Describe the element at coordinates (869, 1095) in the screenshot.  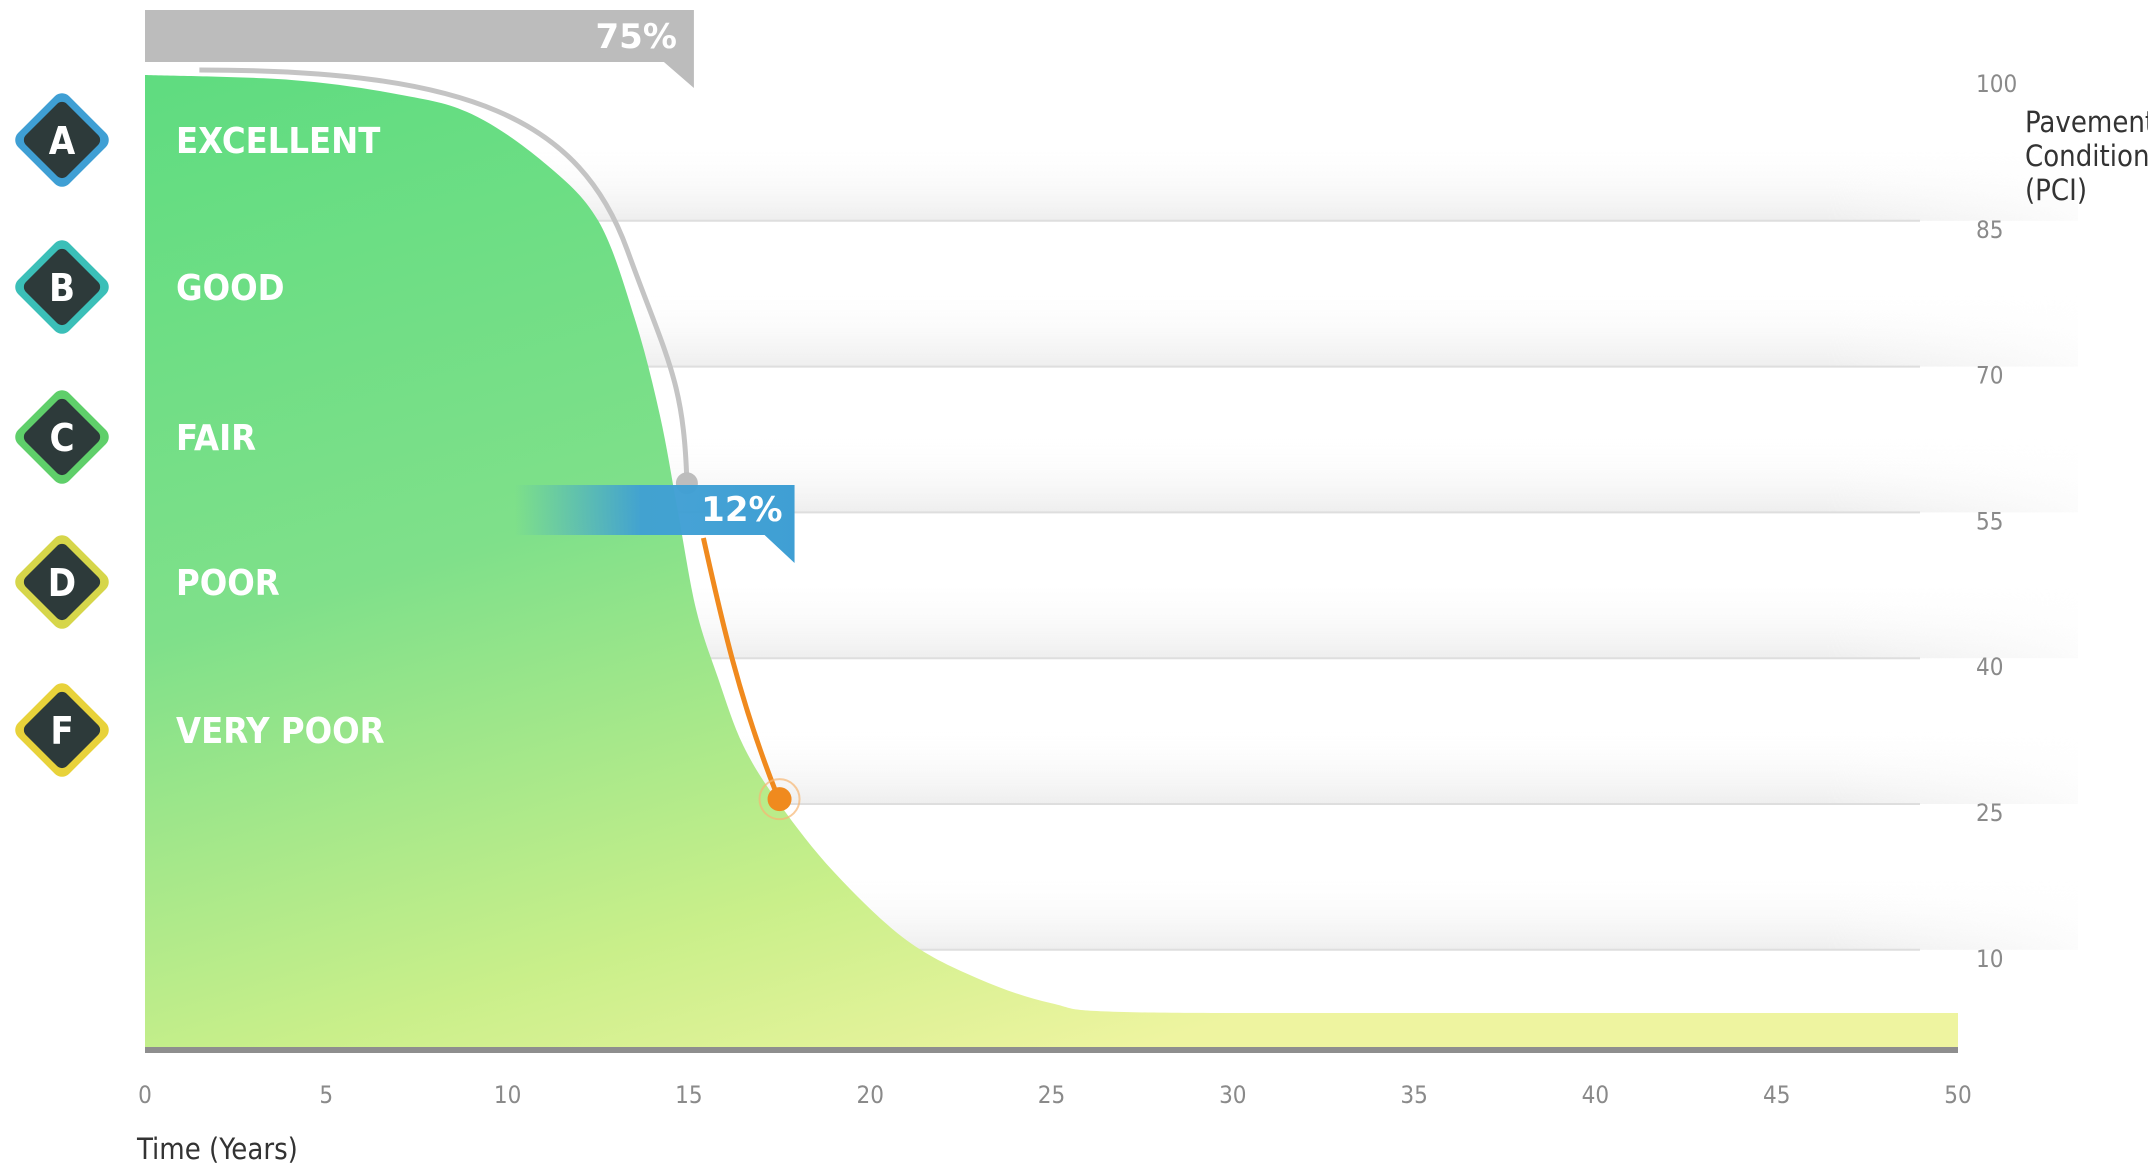
I see `x-tick-label: 20` at that location.